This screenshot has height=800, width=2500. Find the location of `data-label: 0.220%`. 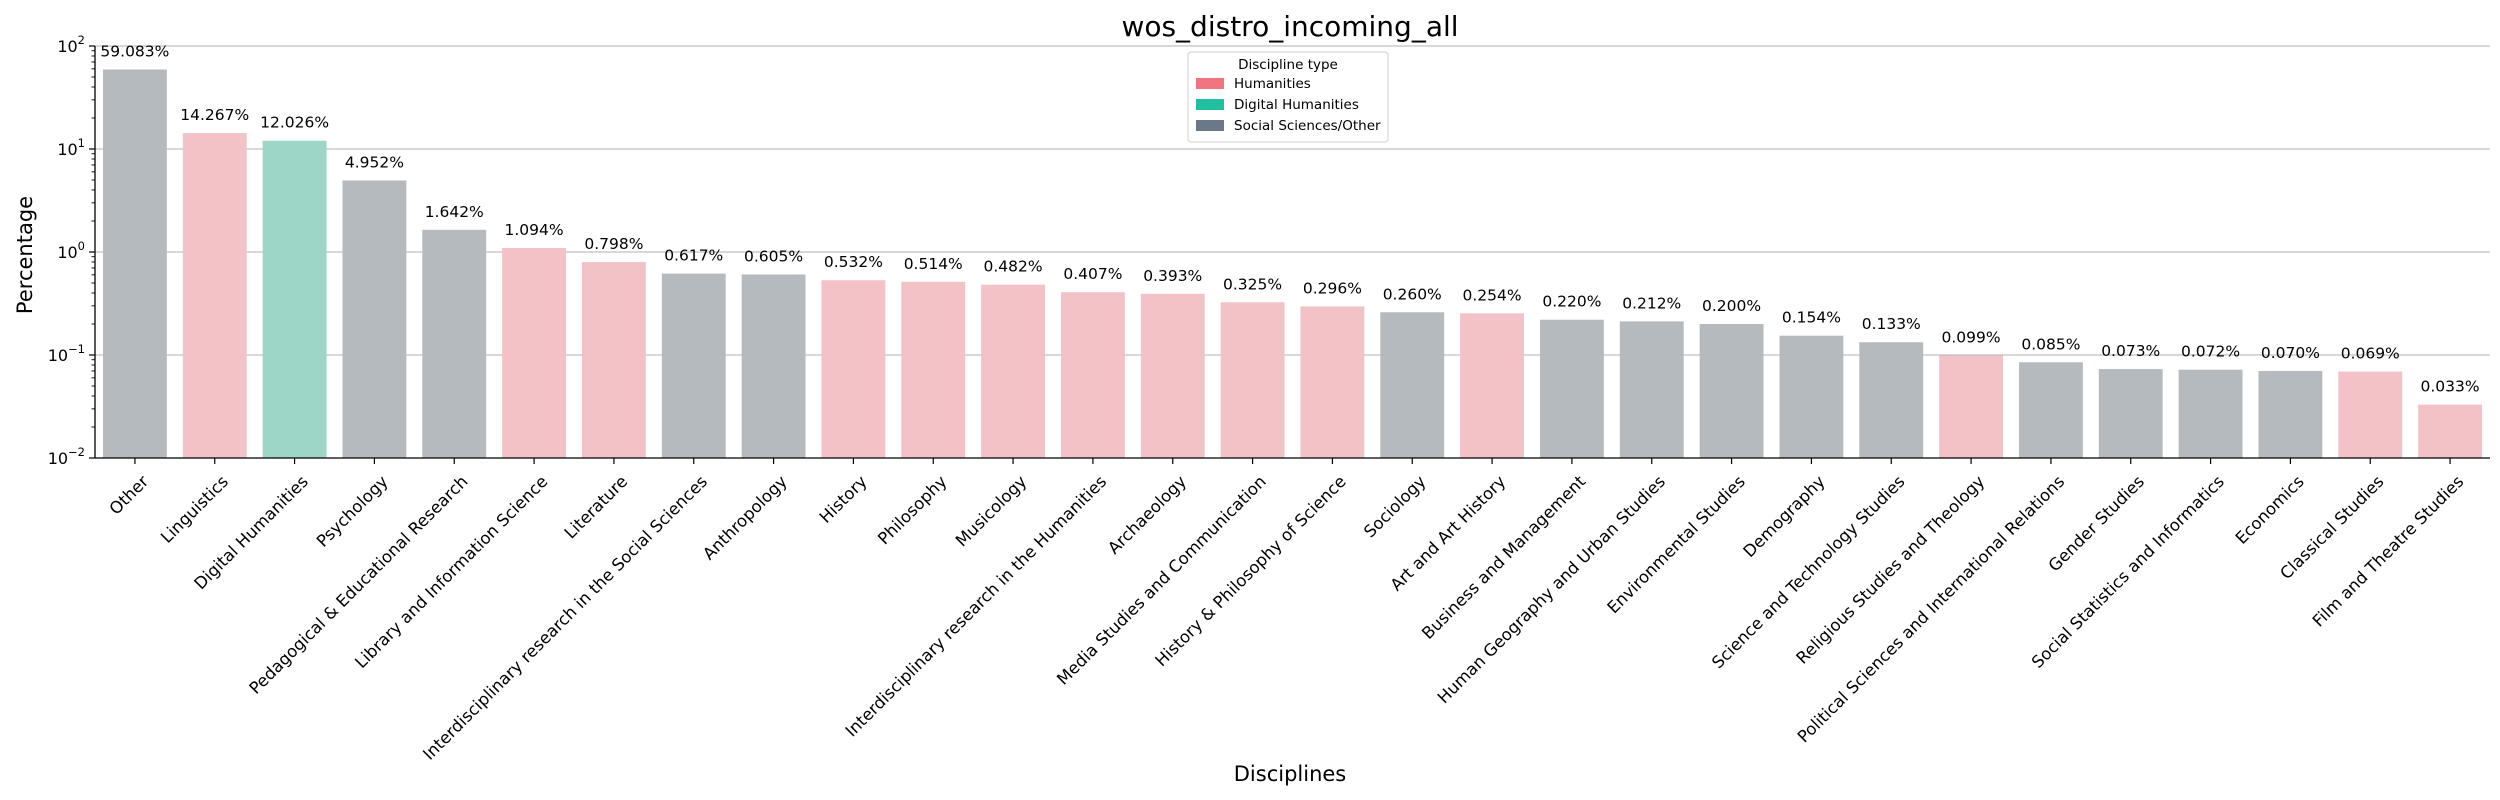

data-label: 0.220% is located at coordinates (1571, 302).